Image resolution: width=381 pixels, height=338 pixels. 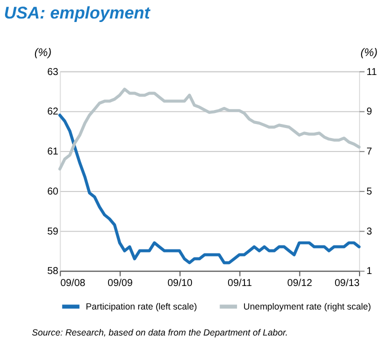 I want to click on y-tick-label: 60, so click(x=53, y=192).